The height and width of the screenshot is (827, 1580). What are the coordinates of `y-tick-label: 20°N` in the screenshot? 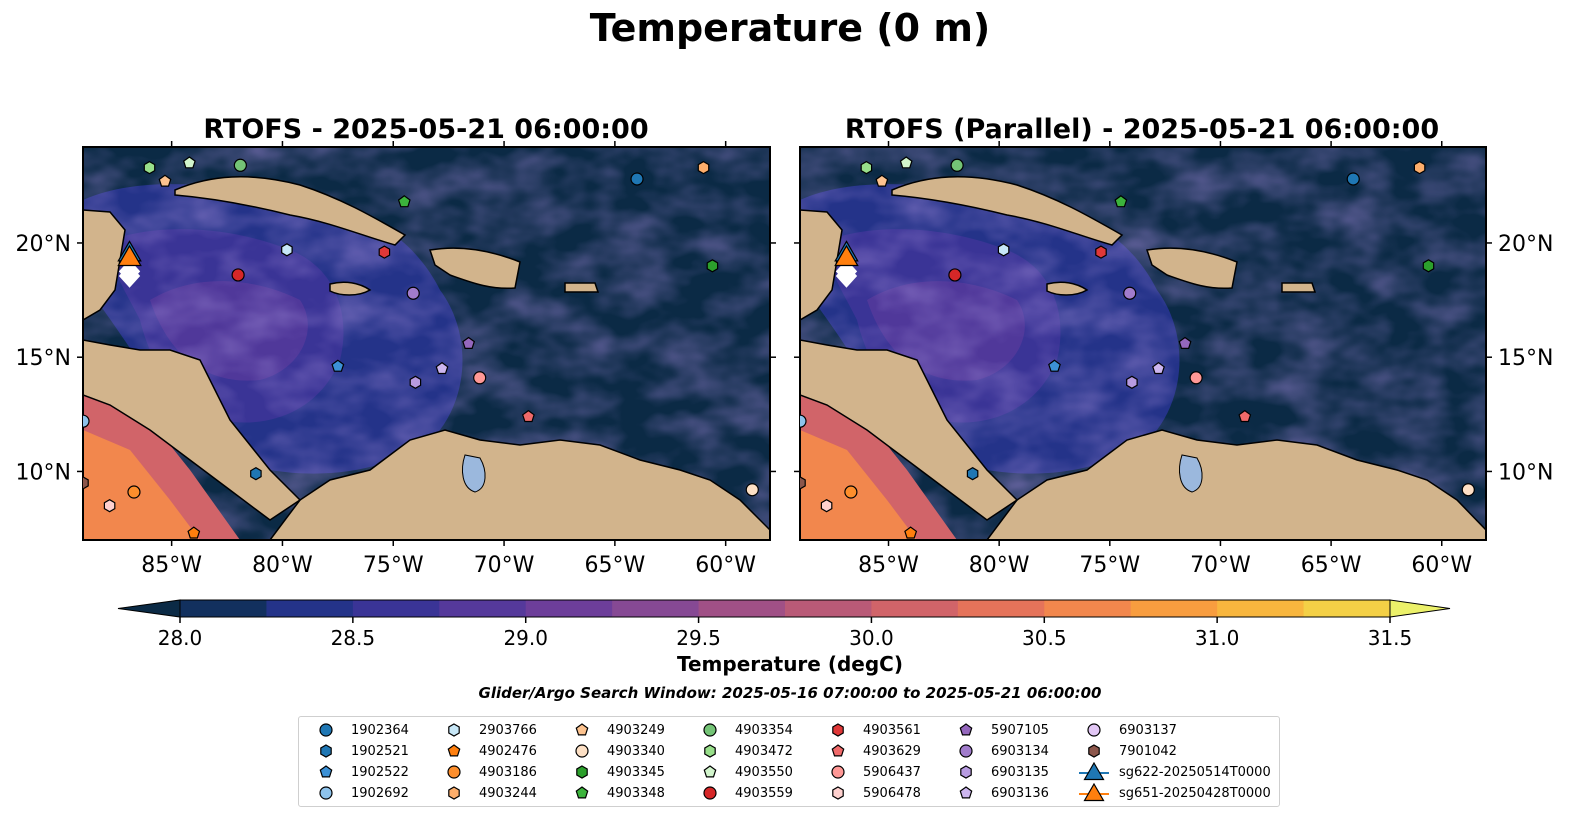 It's located at (1525, 244).